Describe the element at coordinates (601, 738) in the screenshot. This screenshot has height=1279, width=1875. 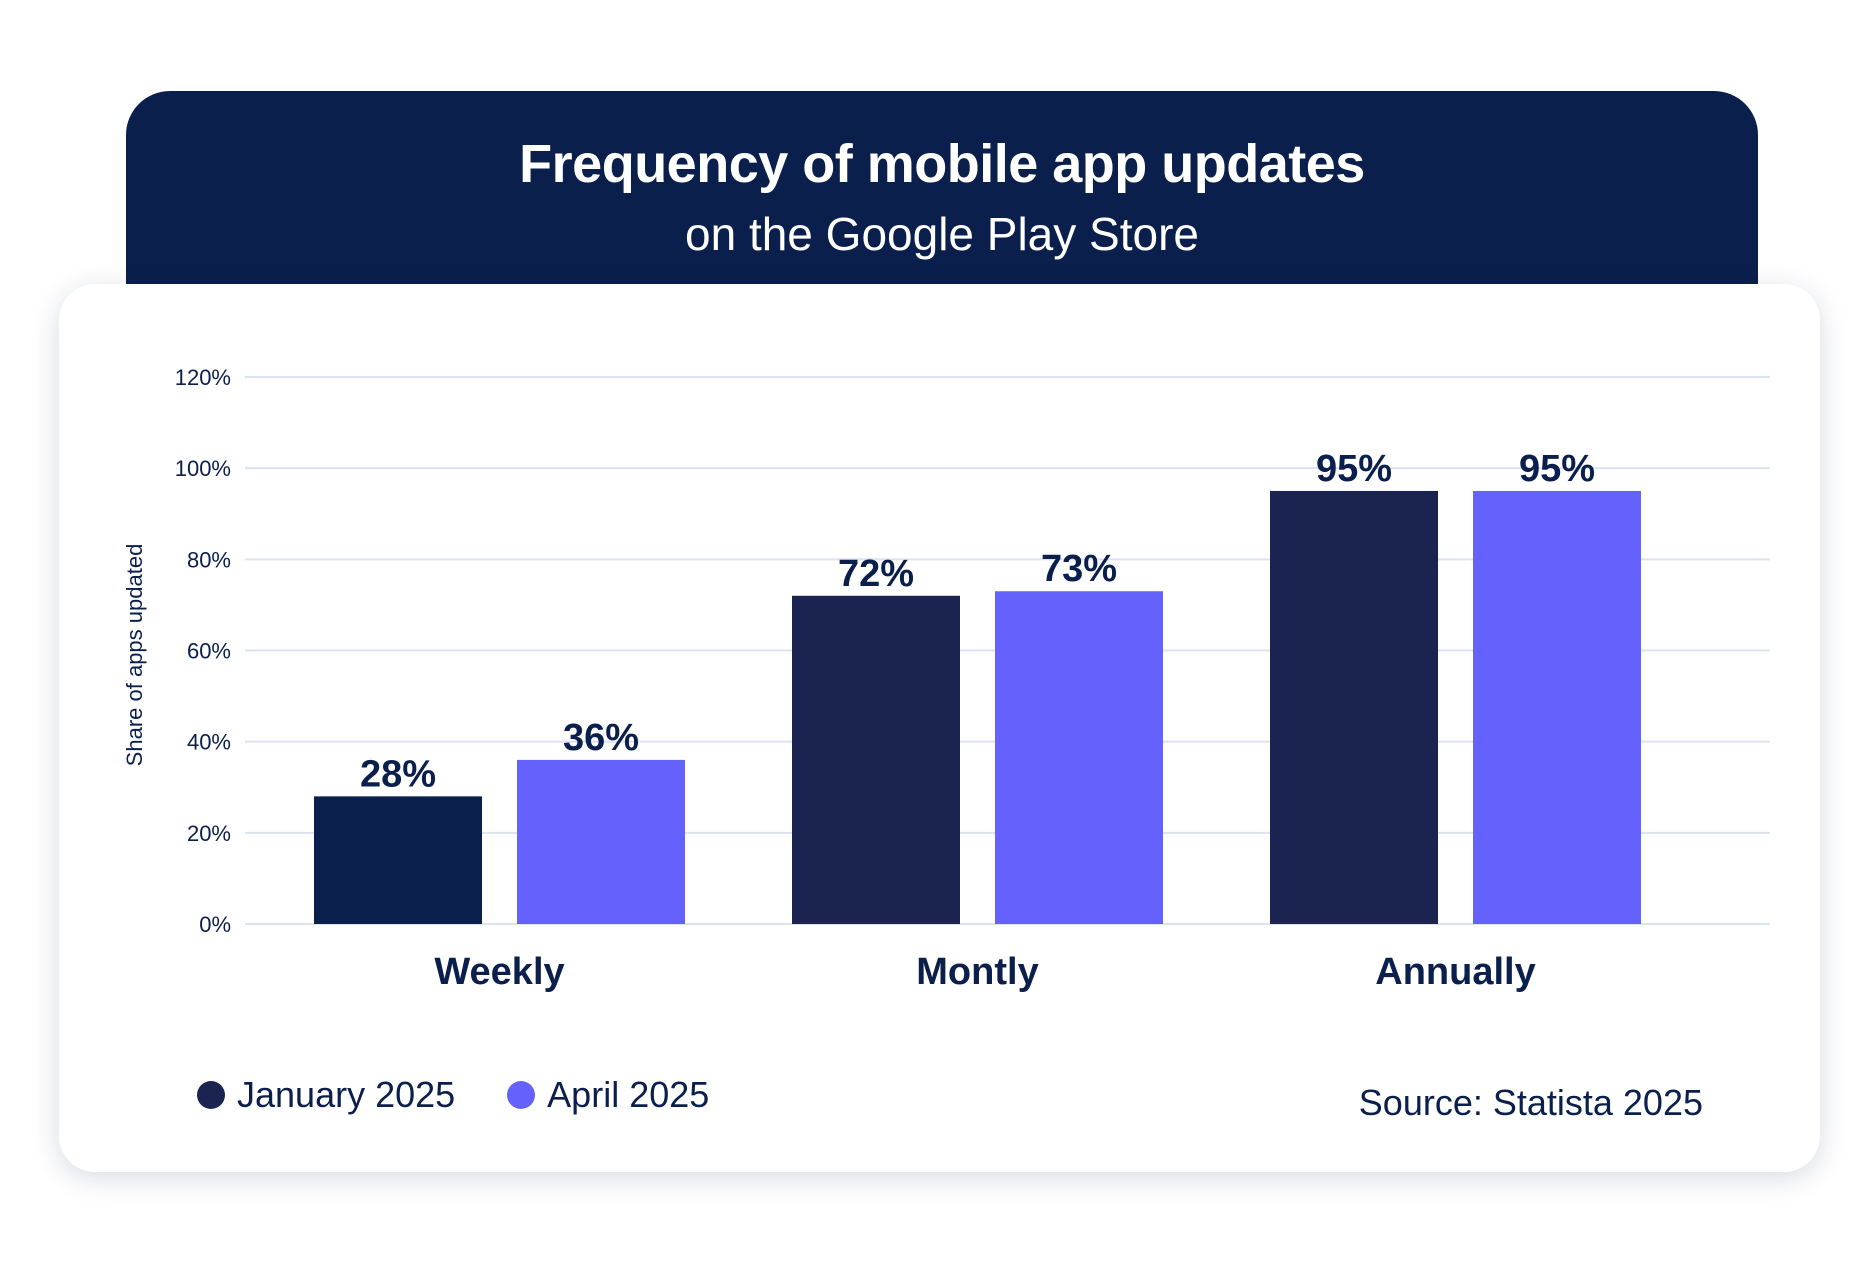
I see `data-label: 36%` at that location.